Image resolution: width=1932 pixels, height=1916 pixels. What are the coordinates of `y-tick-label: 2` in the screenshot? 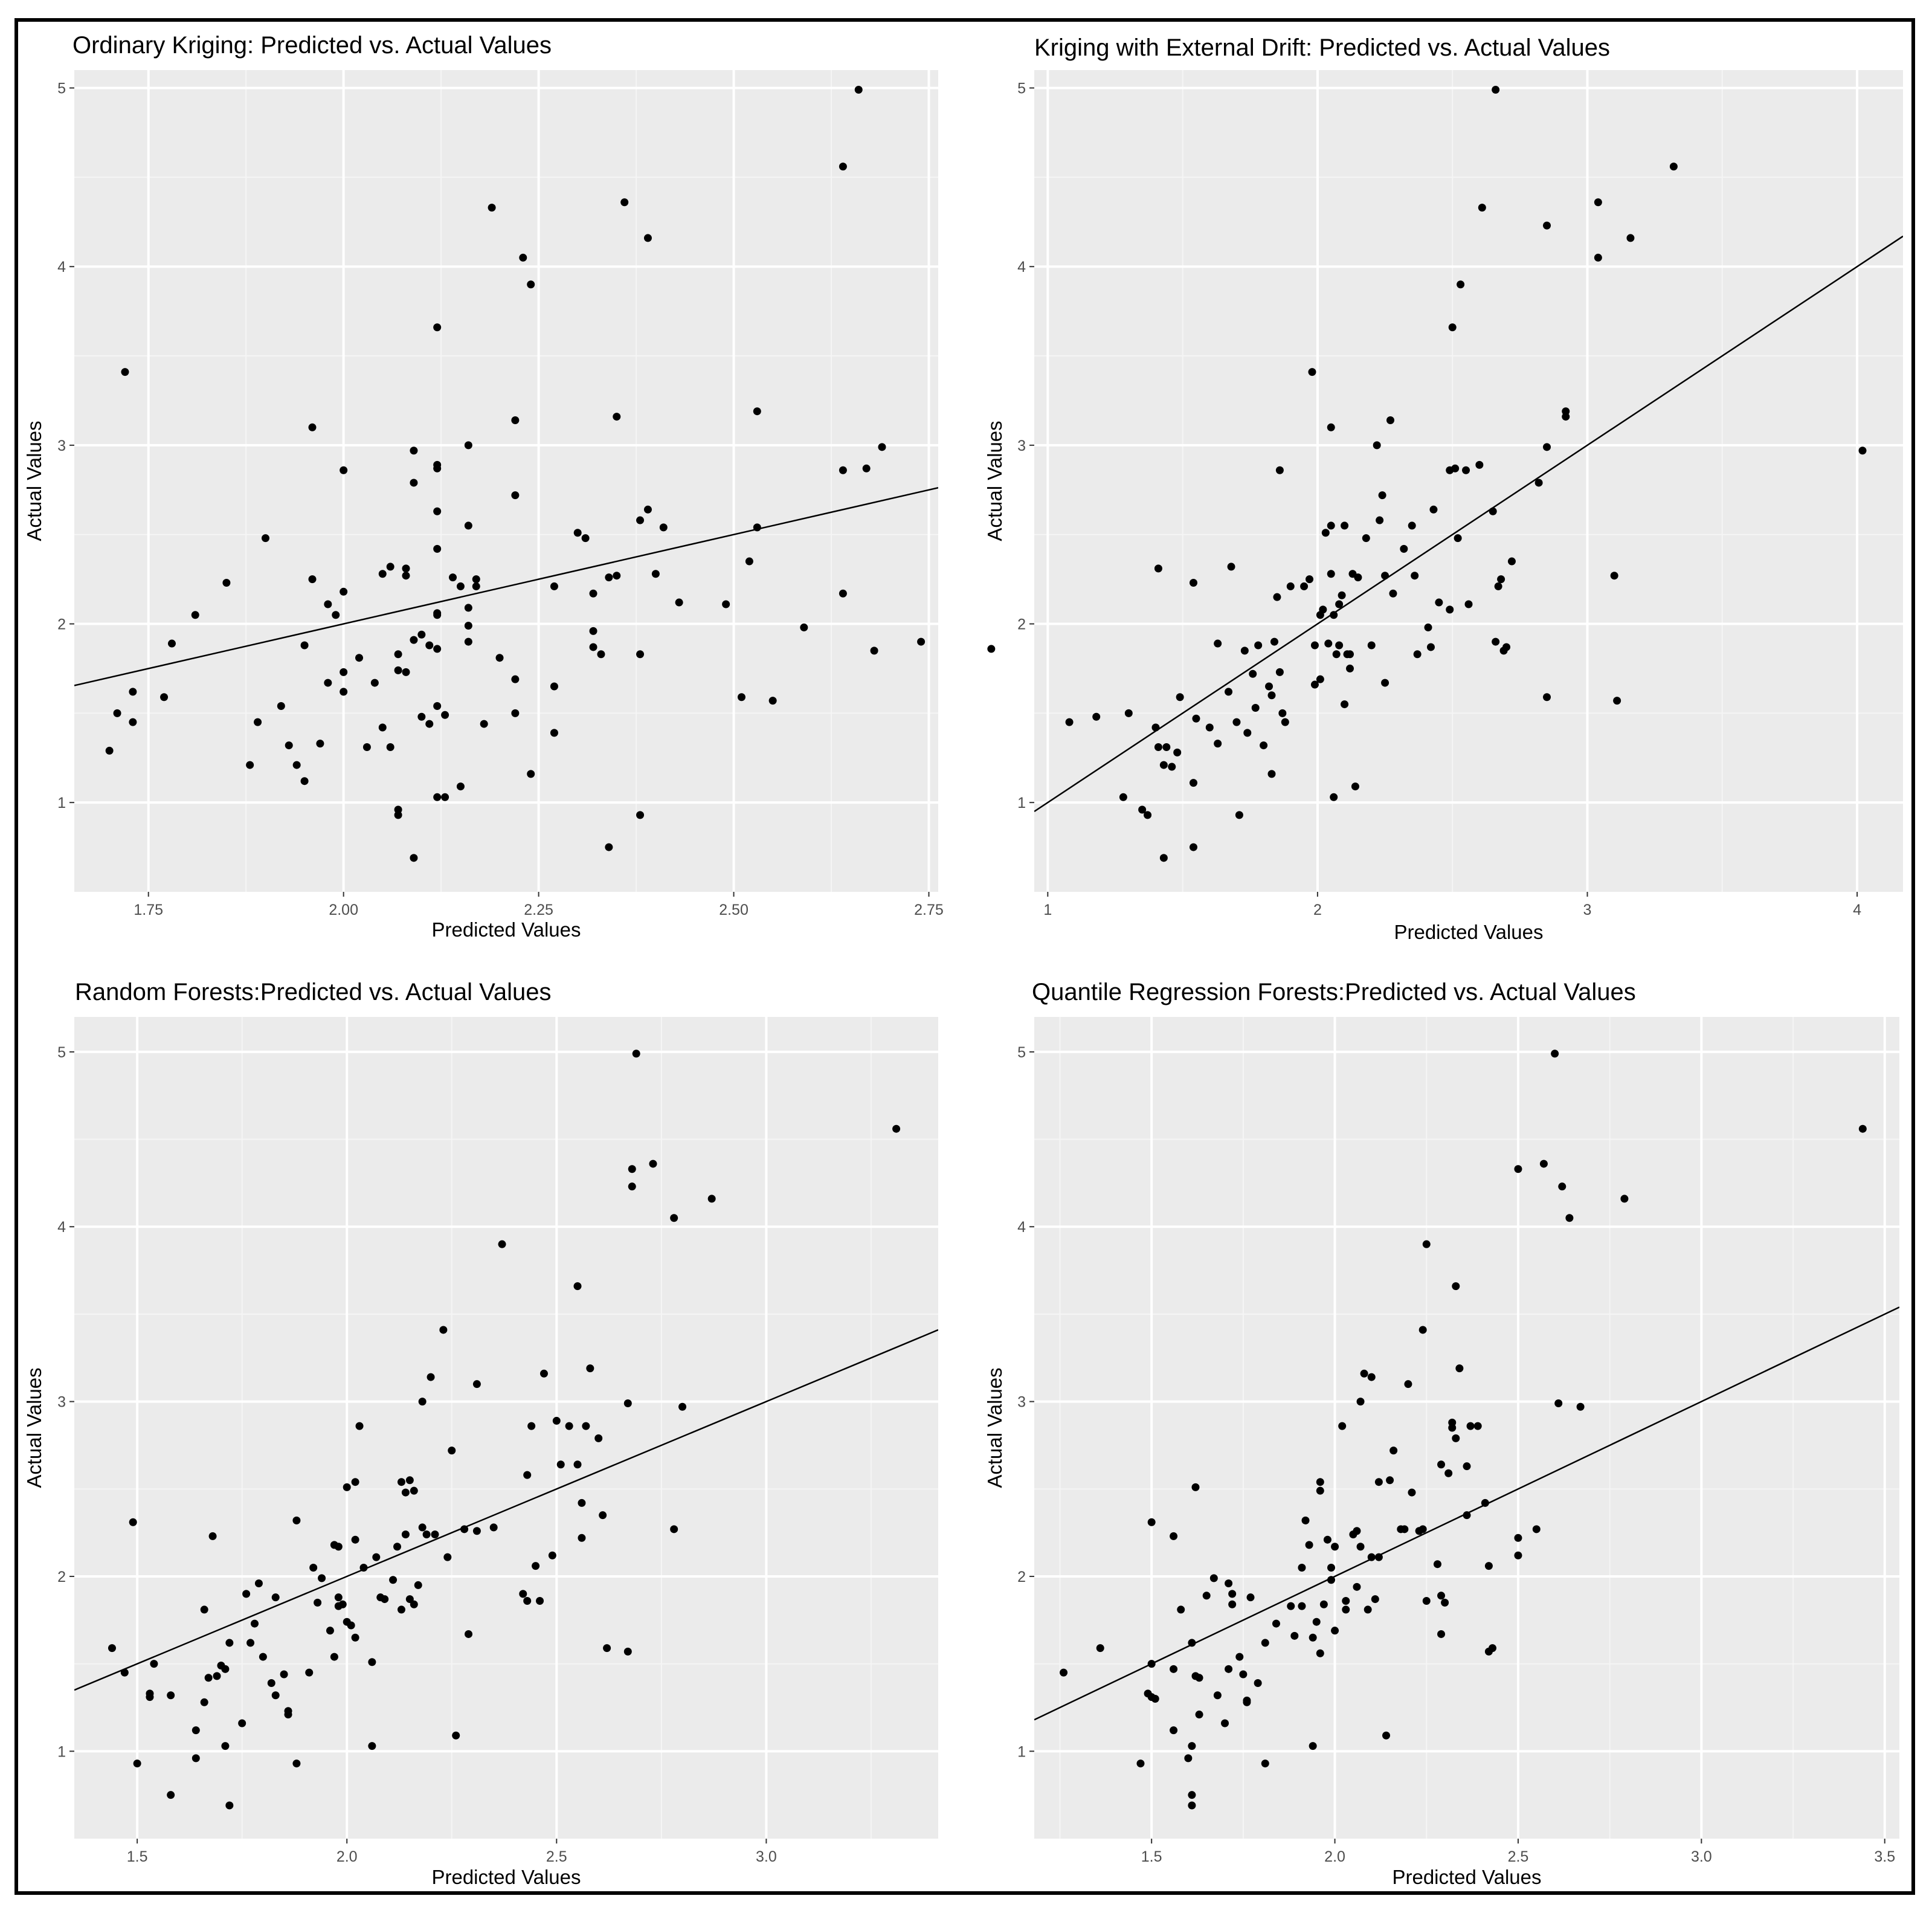 It's located at (1021, 624).